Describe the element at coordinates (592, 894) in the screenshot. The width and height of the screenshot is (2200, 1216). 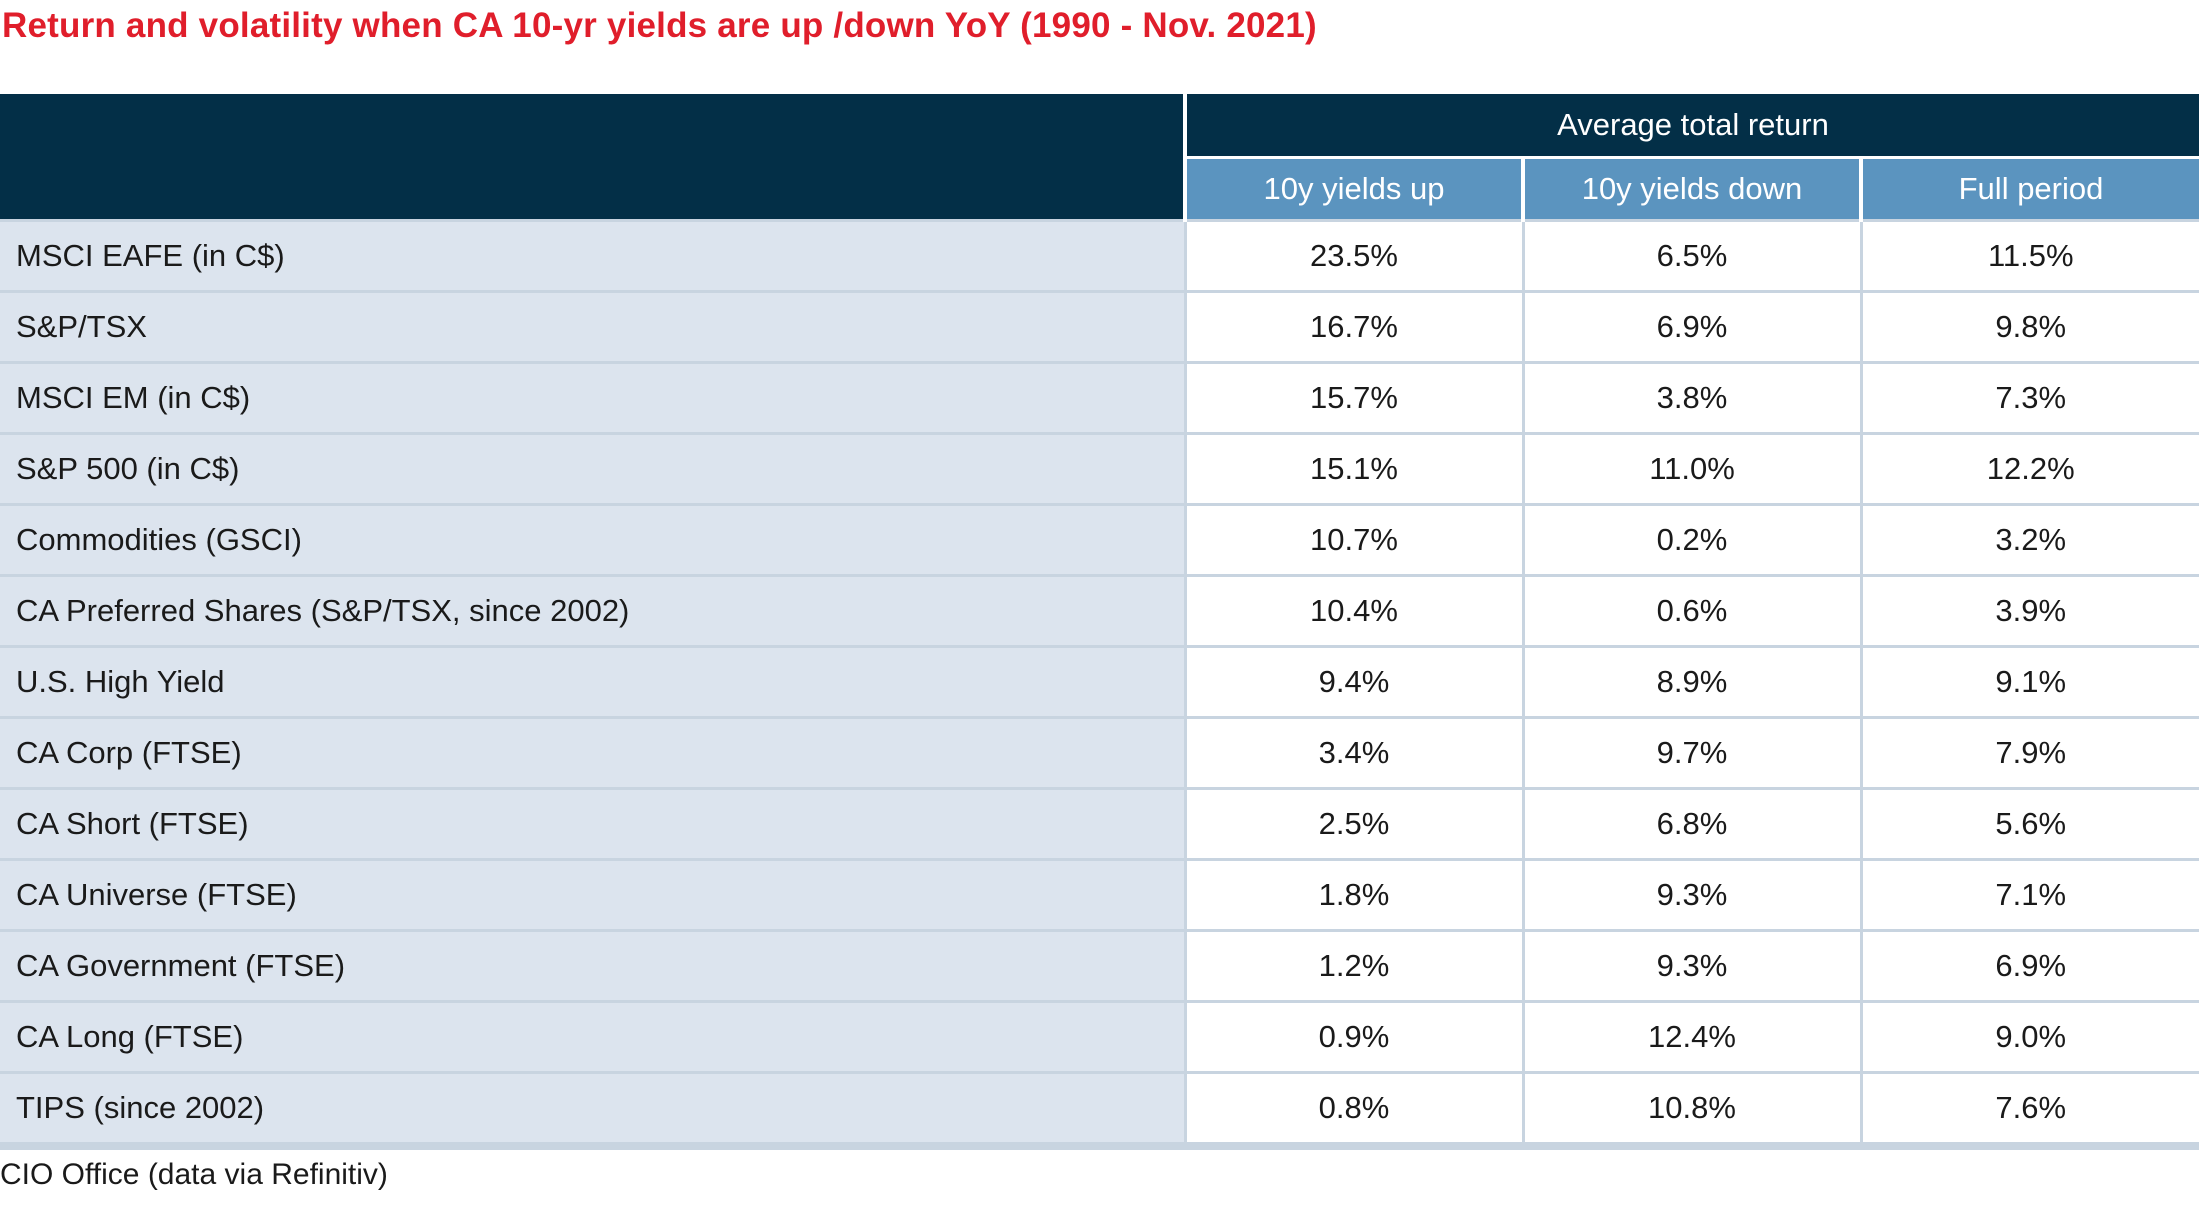
I see `row-label: CA Universe (FTSE)` at that location.